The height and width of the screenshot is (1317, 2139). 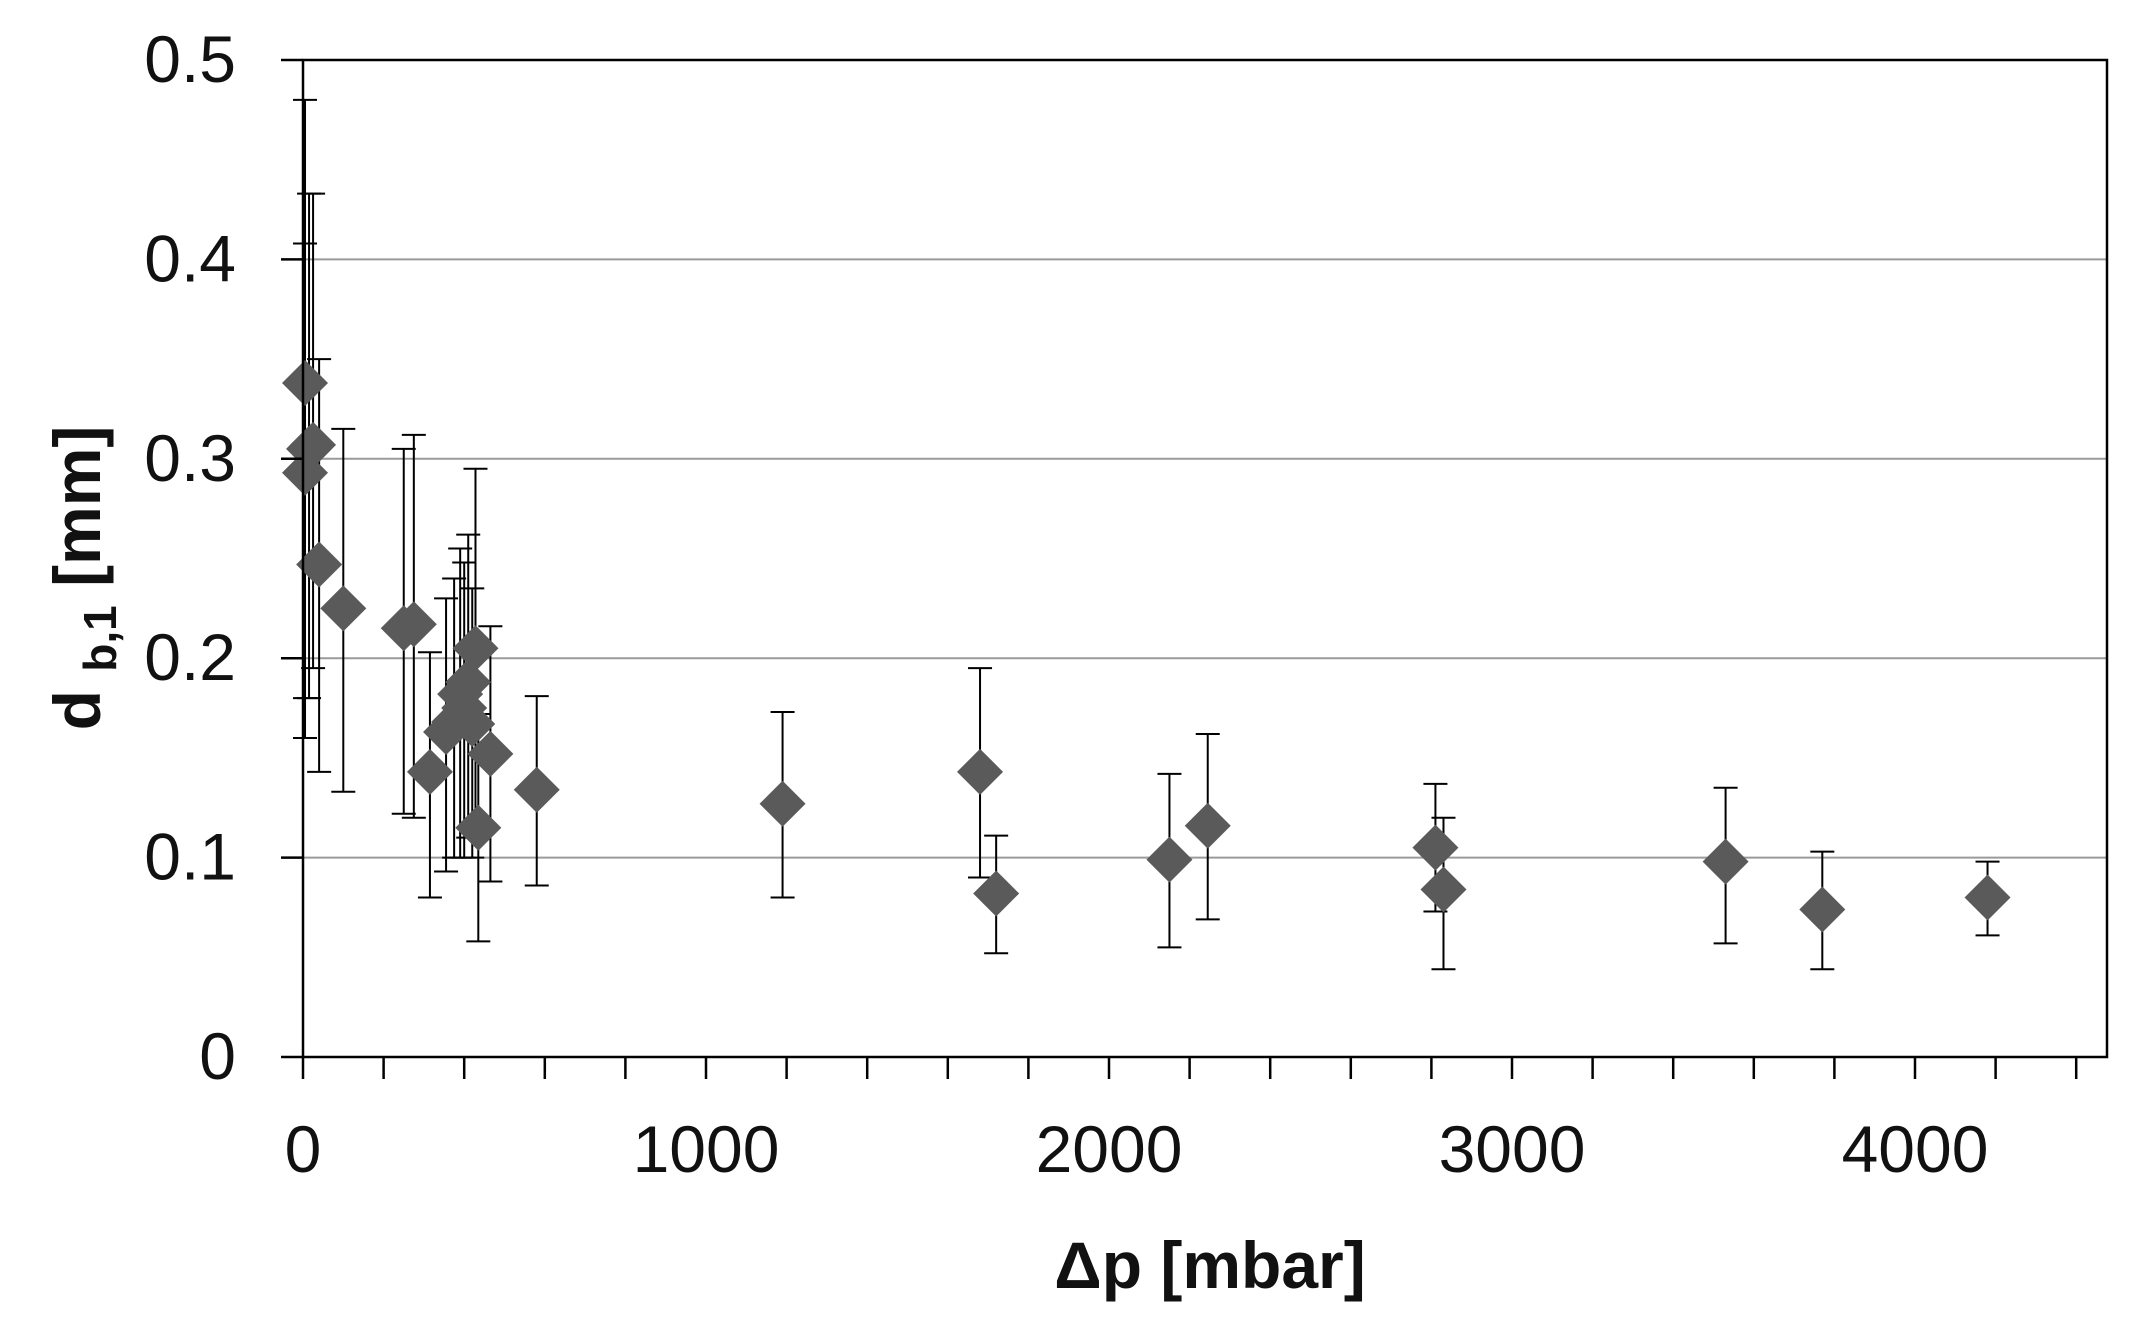 I want to click on y-tick-label: 0.5, so click(x=190, y=59).